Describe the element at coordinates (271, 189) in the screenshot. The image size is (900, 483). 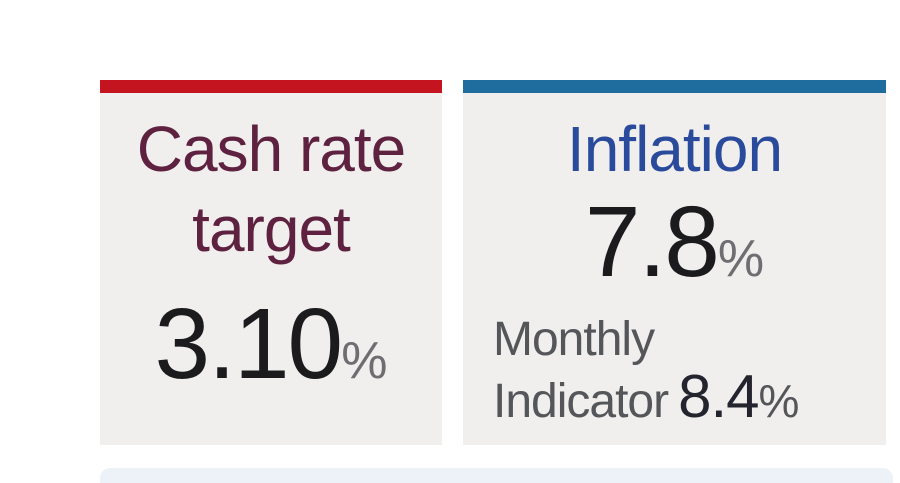
I see `cash-rate-title: Cash rate target` at that location.